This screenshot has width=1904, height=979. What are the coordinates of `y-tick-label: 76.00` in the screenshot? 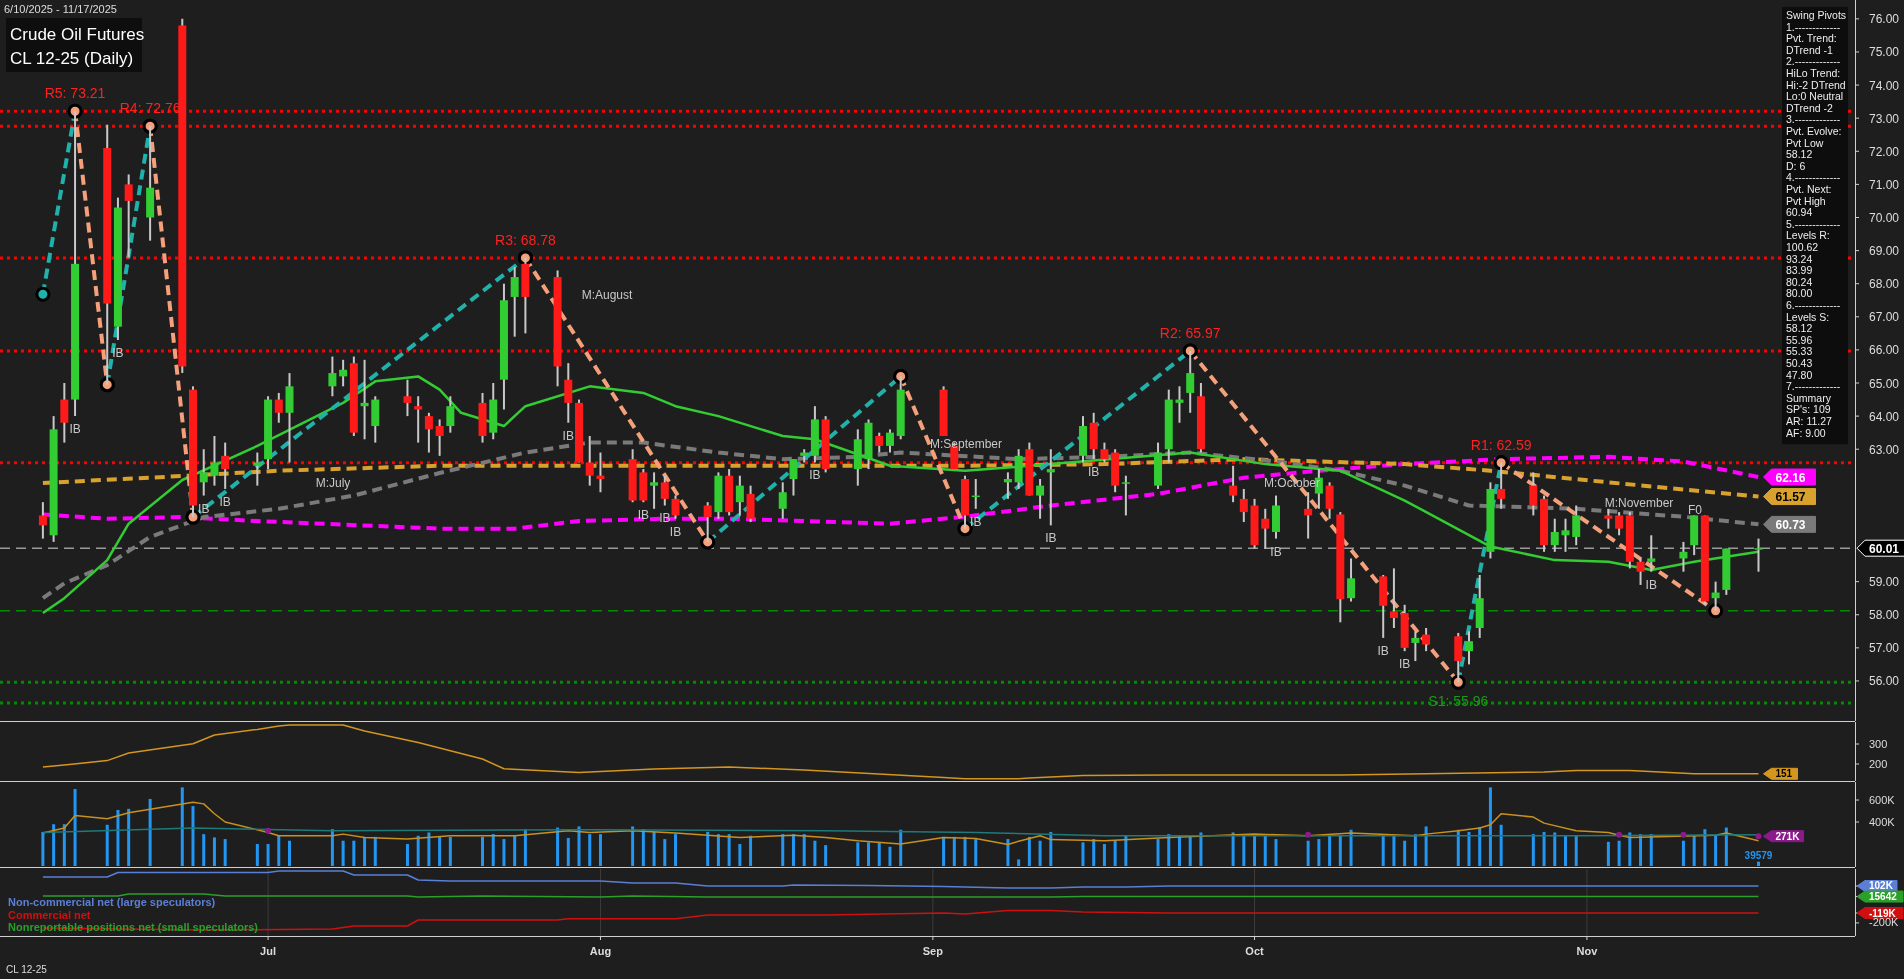 It's located at (1884, 19).